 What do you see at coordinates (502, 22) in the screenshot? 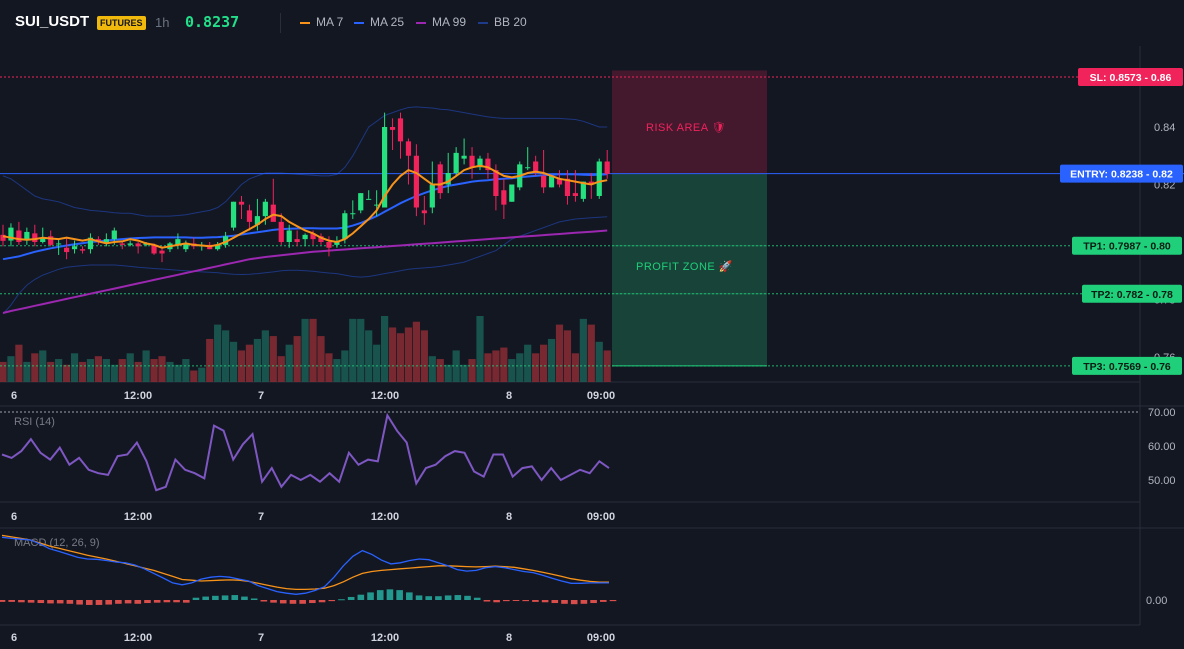
I see `legend-bb20: BB 20` at bounding box center [502, 22].